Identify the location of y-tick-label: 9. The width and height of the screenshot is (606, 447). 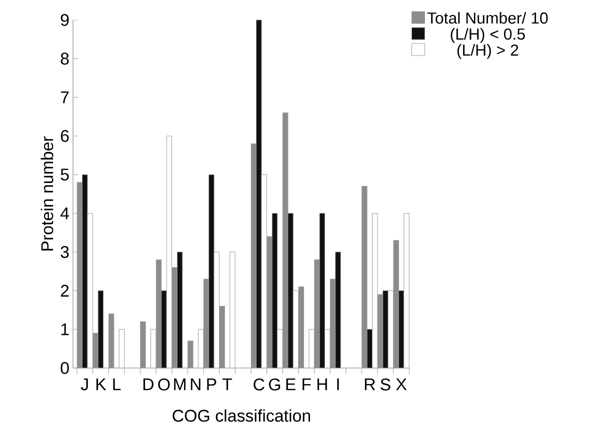
(64, 20).